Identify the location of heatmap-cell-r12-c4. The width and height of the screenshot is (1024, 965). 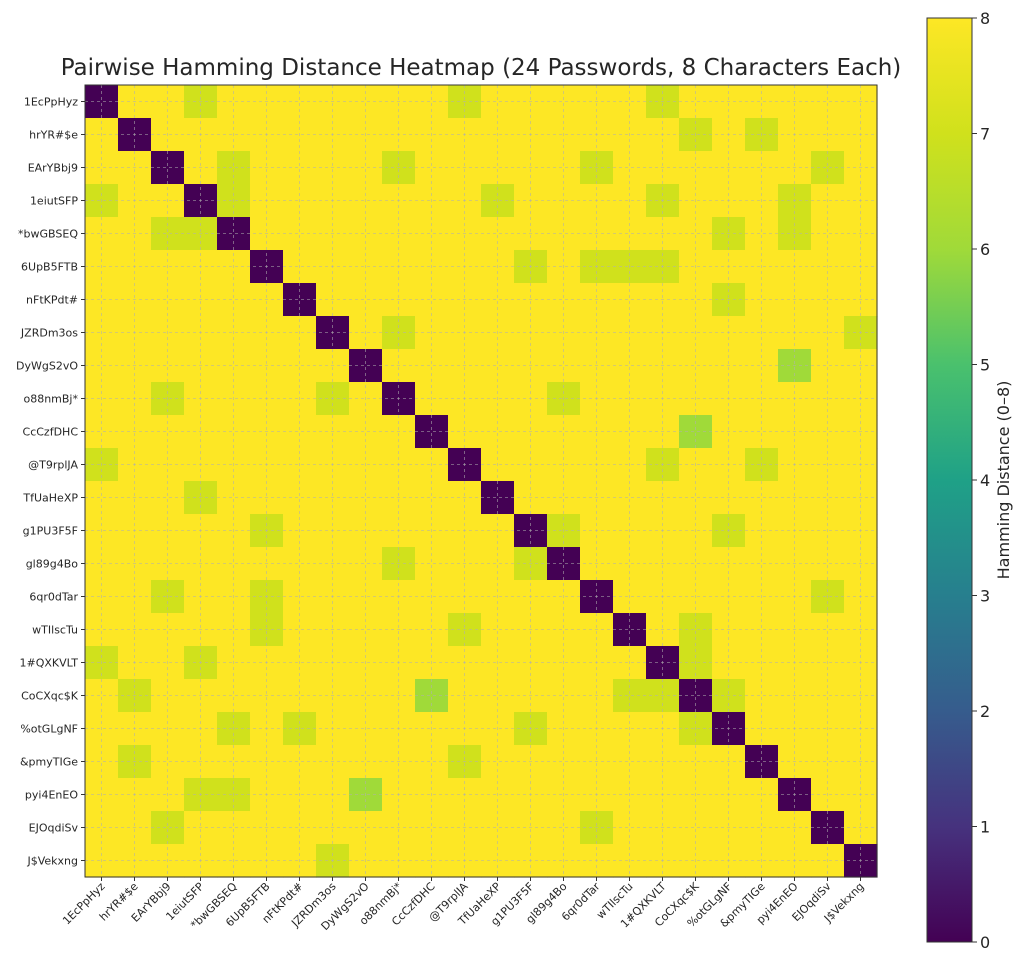
(234, 498).